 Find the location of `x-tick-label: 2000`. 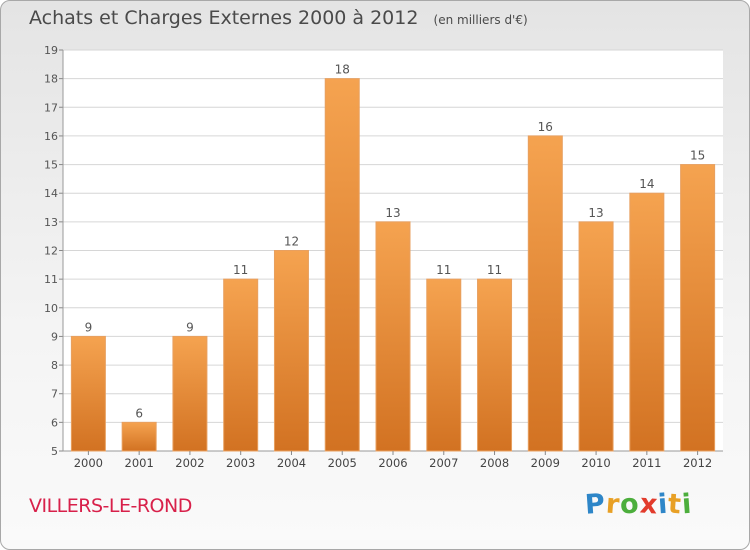

x-tick-label: 2000 is located at coordinates (88, 463).